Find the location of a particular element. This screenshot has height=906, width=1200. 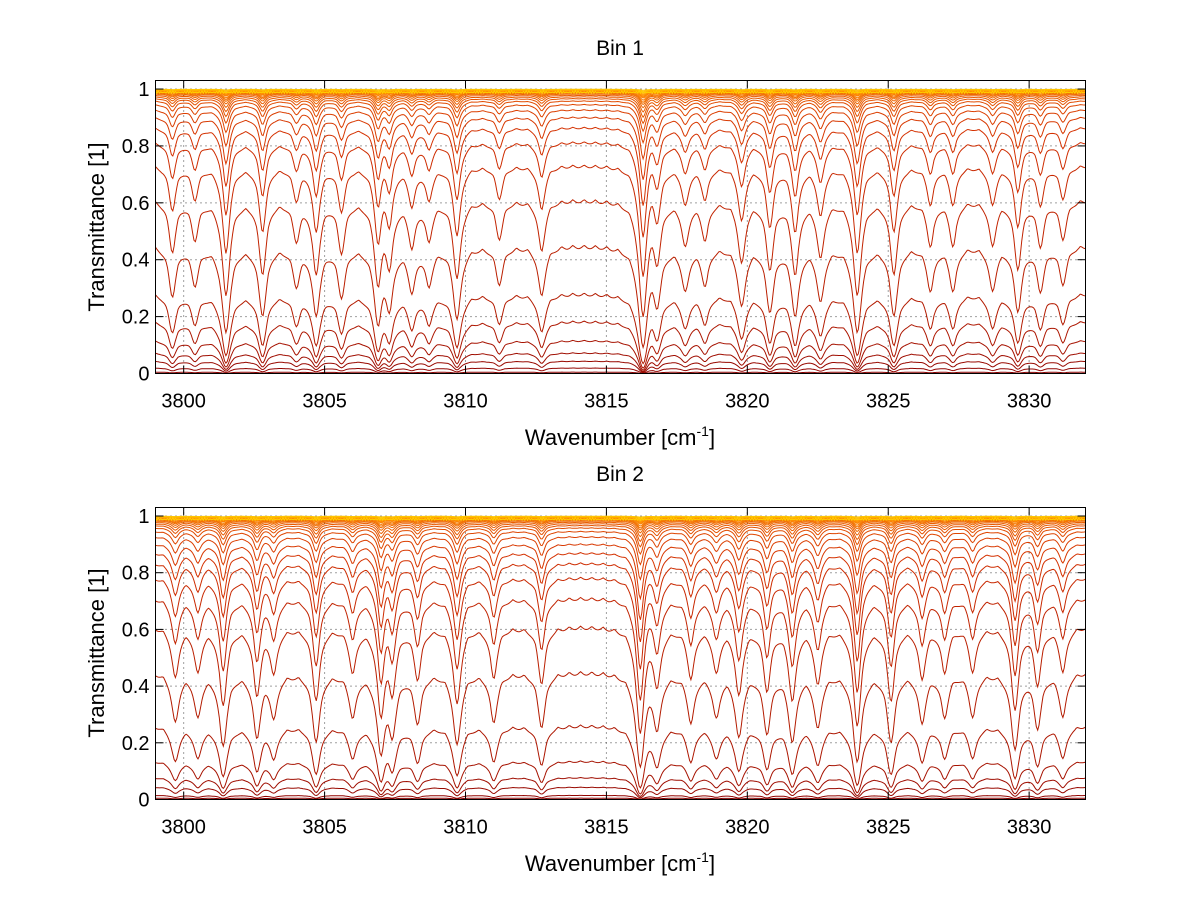

chart-title: Bin 2 is located at coordinates (620, 474).